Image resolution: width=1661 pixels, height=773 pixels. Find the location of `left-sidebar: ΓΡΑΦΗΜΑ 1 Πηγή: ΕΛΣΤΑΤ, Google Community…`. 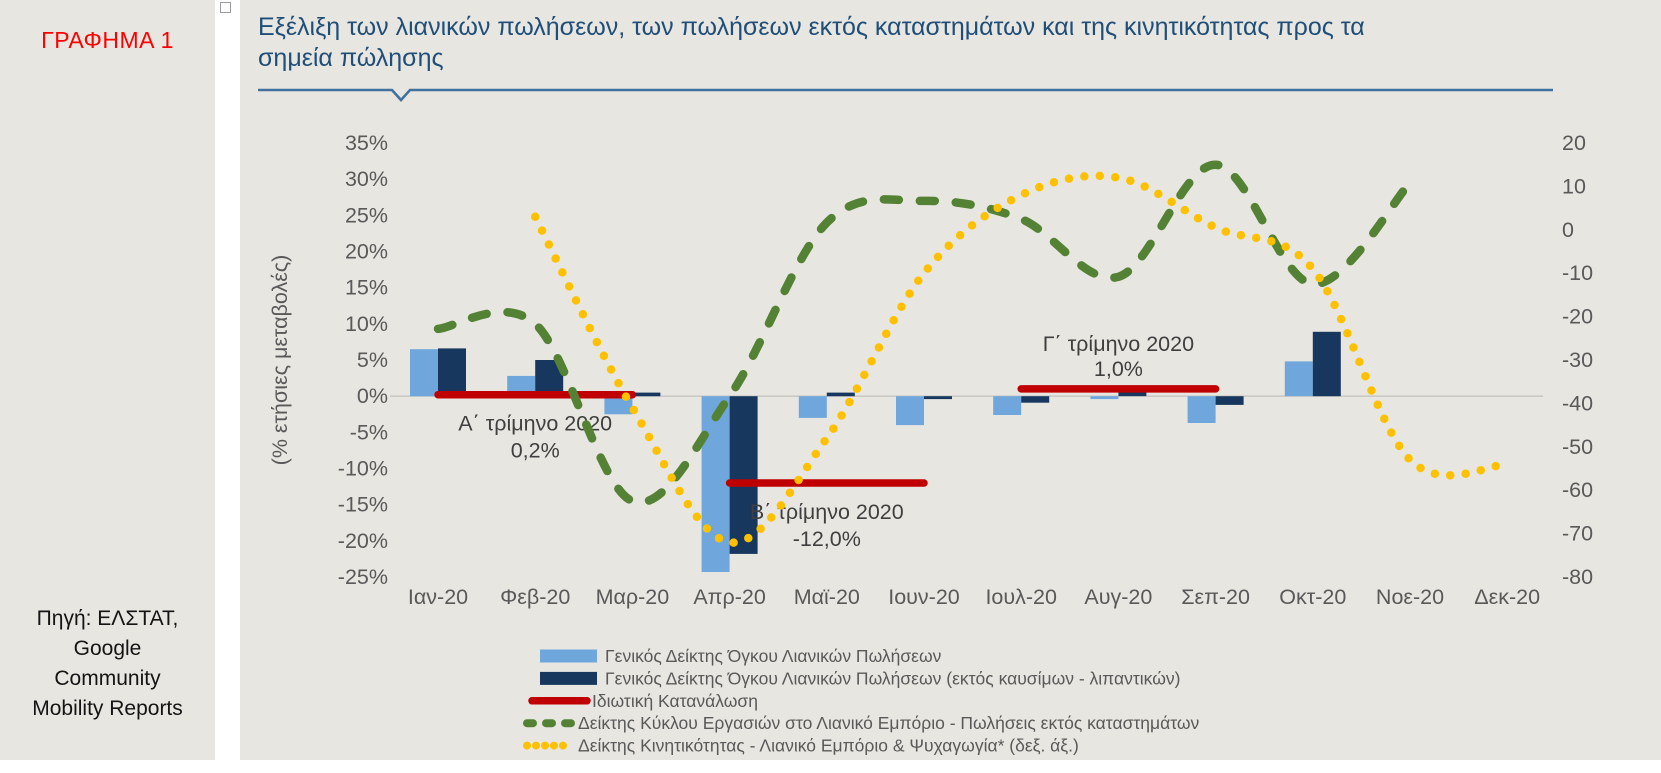

left-sidebar: ΓΡΑΦΗΜΑ 1 Πηγή: ΕΛΣΤΑΤ, Google Community… is located at coordinates (107, 380).